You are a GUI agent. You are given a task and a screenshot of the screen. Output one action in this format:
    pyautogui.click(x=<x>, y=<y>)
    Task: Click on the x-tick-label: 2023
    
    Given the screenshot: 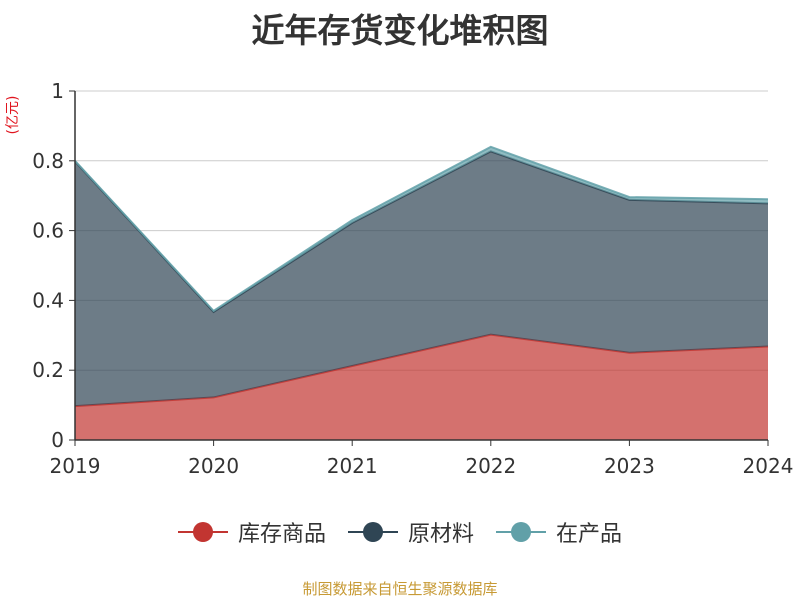 What is the action you would take?
    pyautogui.click(x=629, y=466)
    